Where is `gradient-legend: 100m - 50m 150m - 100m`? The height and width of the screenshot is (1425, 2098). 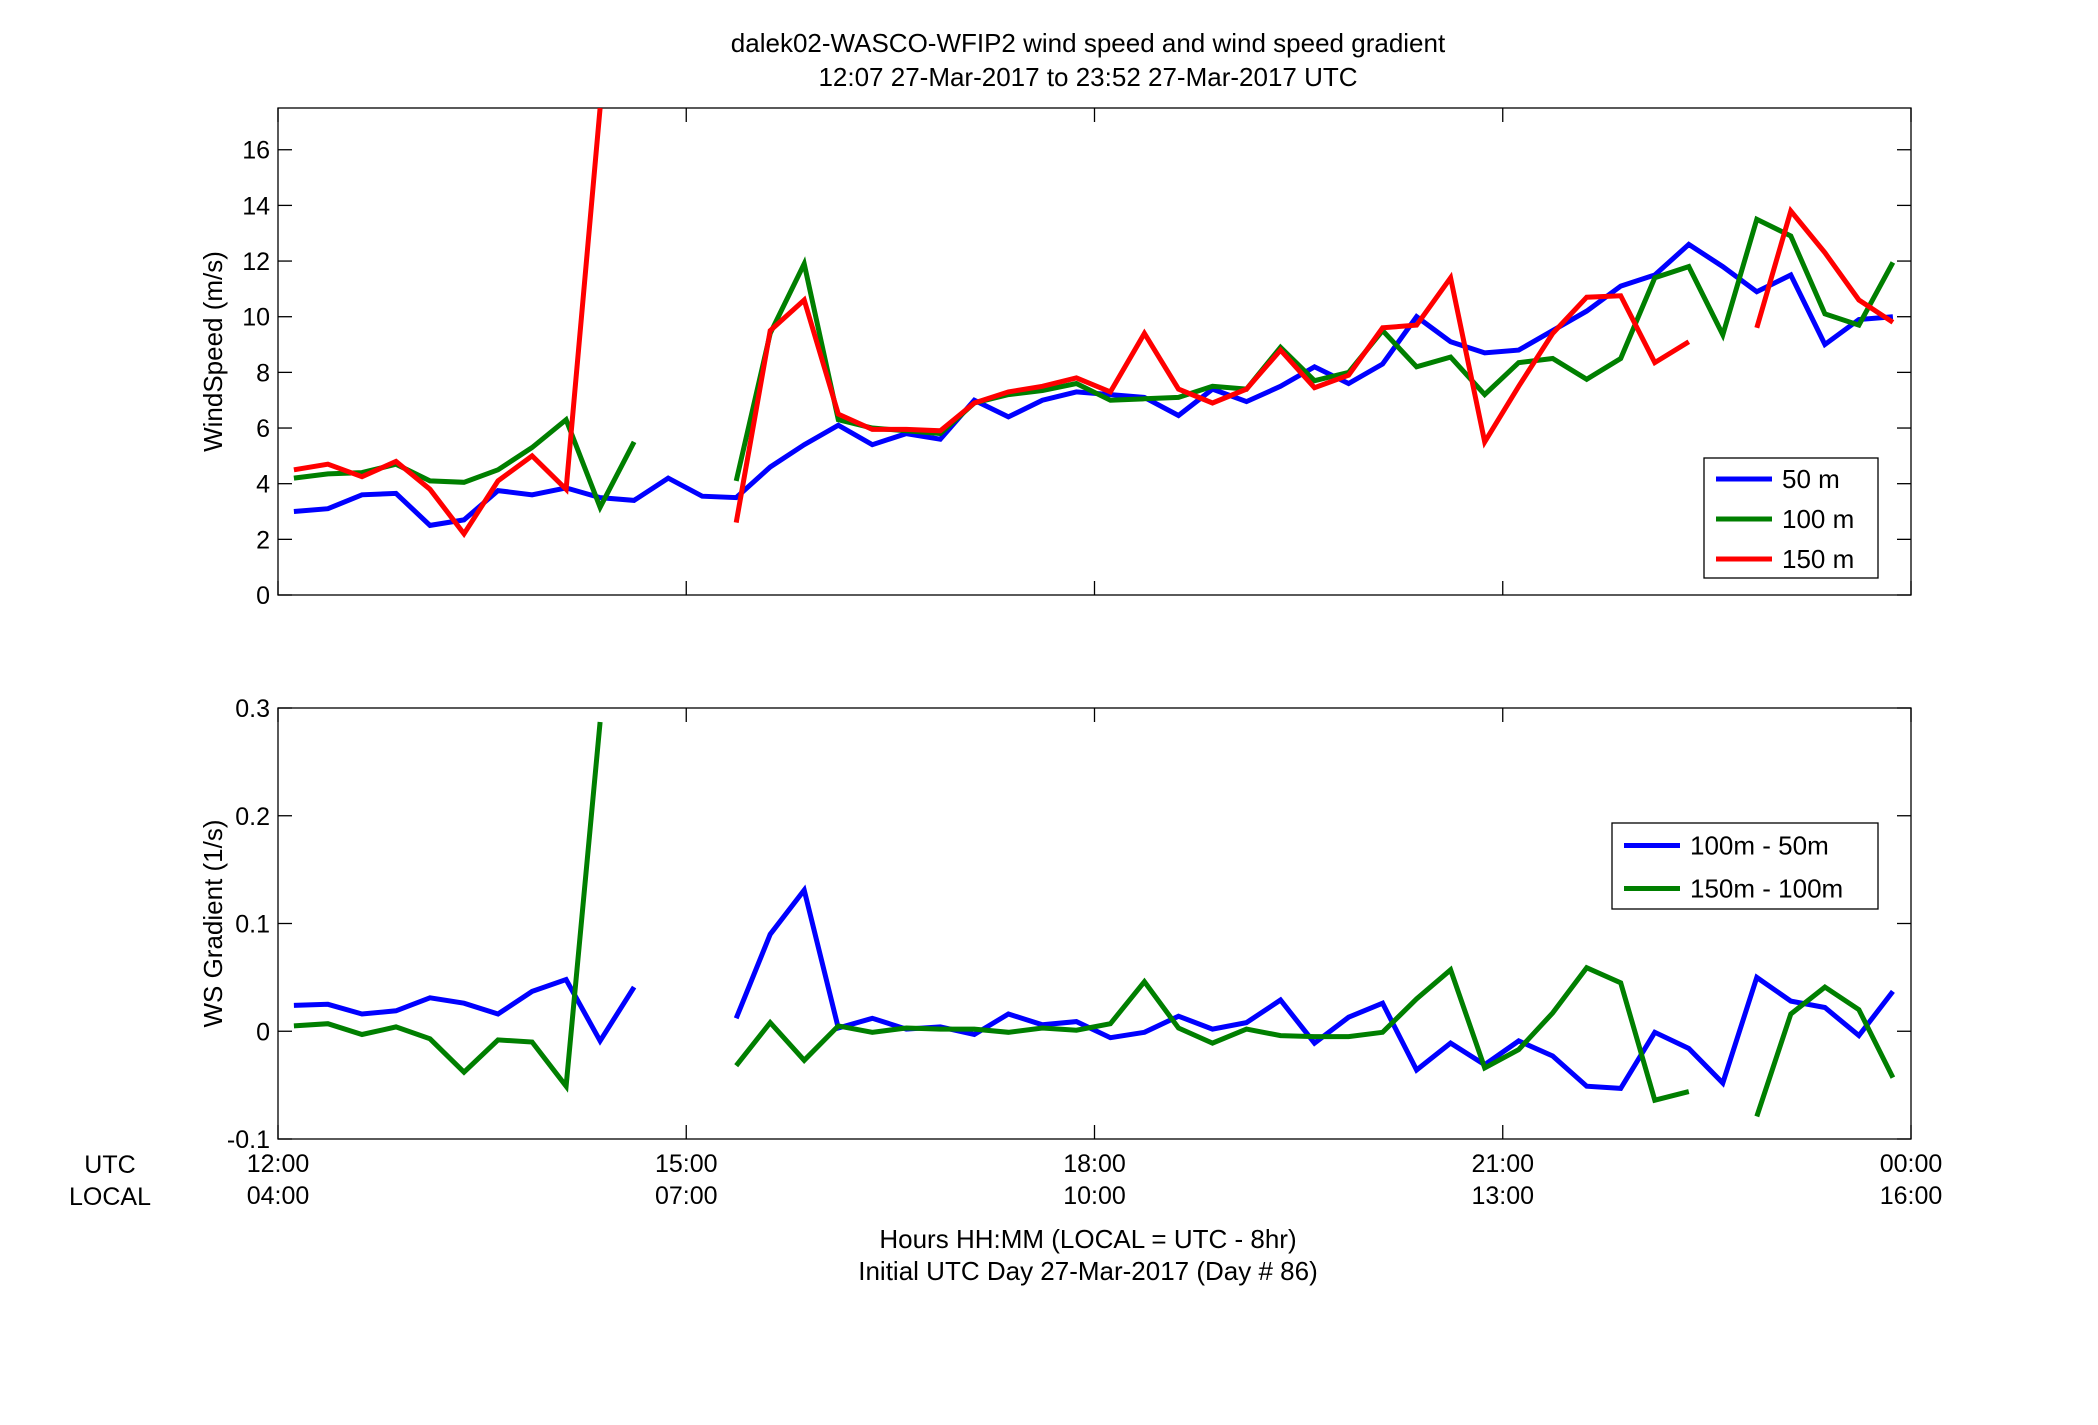 gradient-legend: 100m - 50m 150m - 100m is located at coordinates (1745, 866).